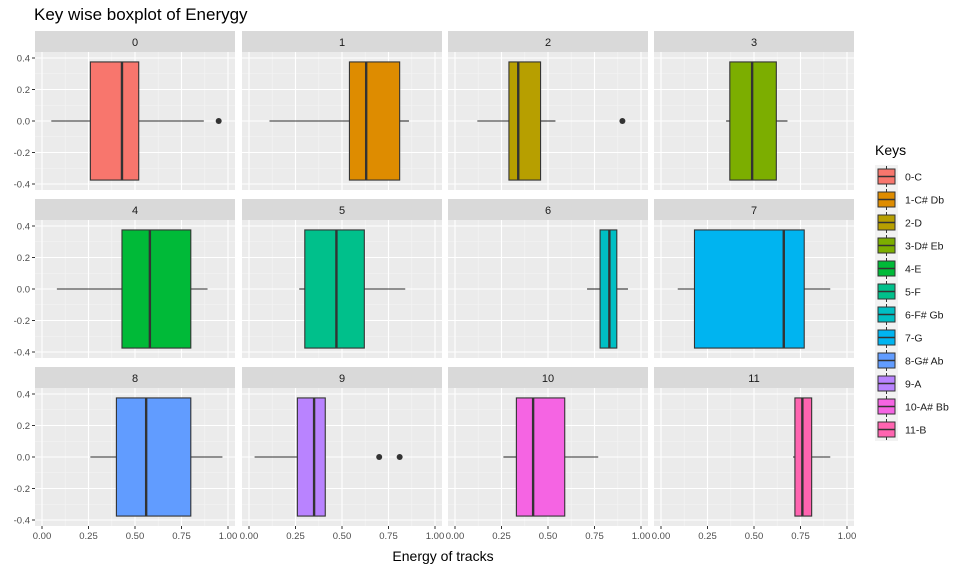 The height and width of the screenshot is (571, 969). Describe the element at coordinates (913, 178) in the screenshot. I see `legend-label: 0-C` at that location.